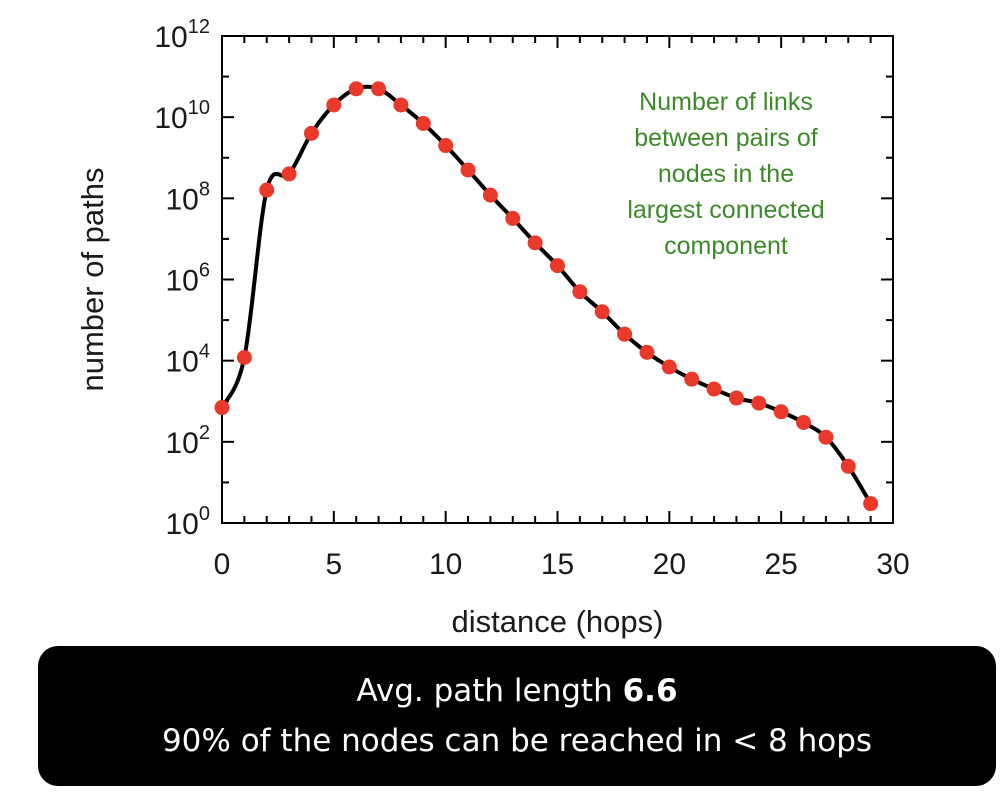 The width and height of the screenshot is (1008, 798). Describe the element at coordinates (188, 279) in the screenshot. I see `y-tick-label: 10⁶` at that location.